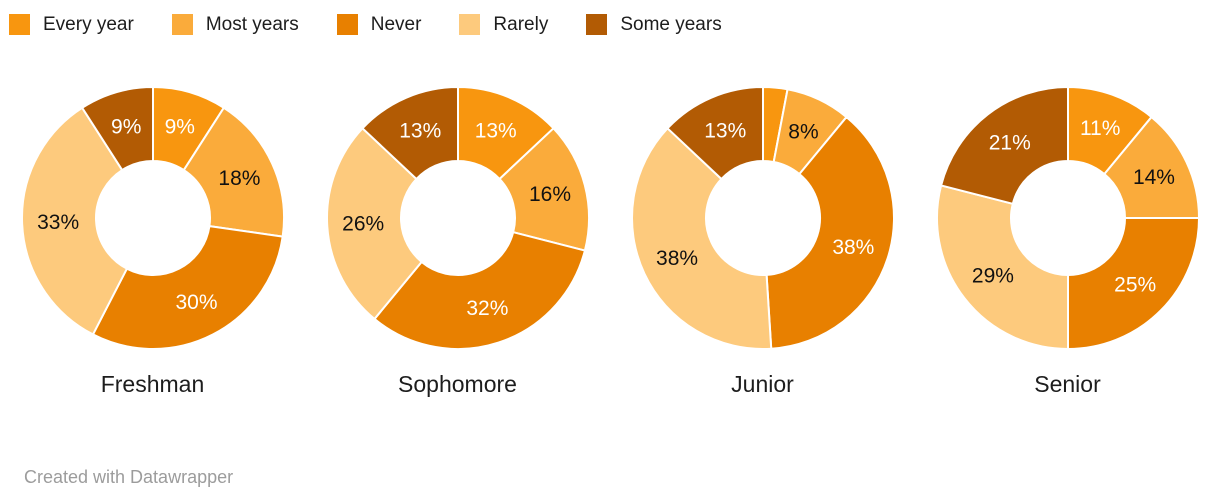  I want to click on slice-label: 33%, so click(58, 222).